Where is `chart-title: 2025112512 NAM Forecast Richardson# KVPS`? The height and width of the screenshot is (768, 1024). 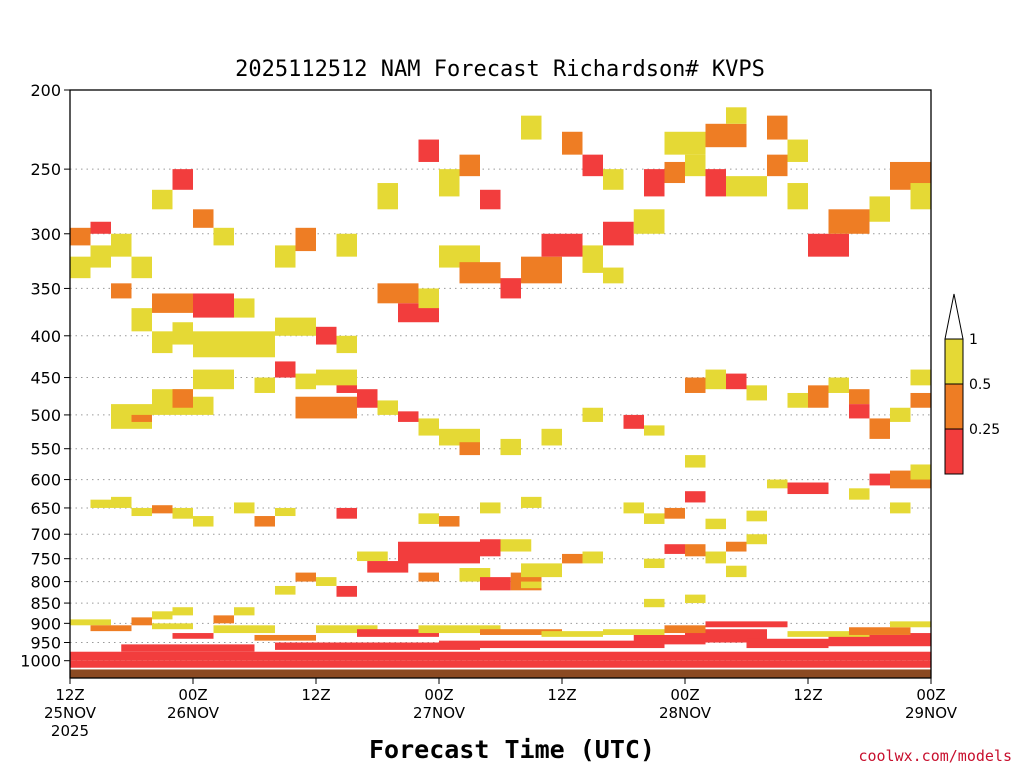
chart-title: 2025112512 NAM Forecast Richardson# KVPS is located at coordinates (500, 69).